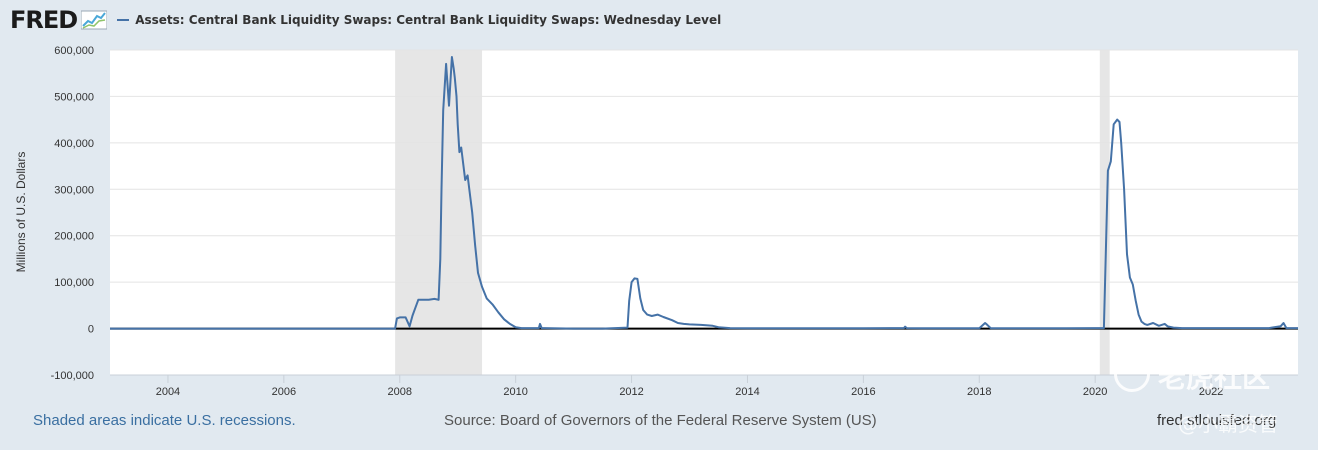 Image resolution: width=1318 pixels, height=450 pixels. What do you see at coordinates (91, 330) in the screenshot?
I see `y-tick-label: 0` at bounding box center [91, 330].